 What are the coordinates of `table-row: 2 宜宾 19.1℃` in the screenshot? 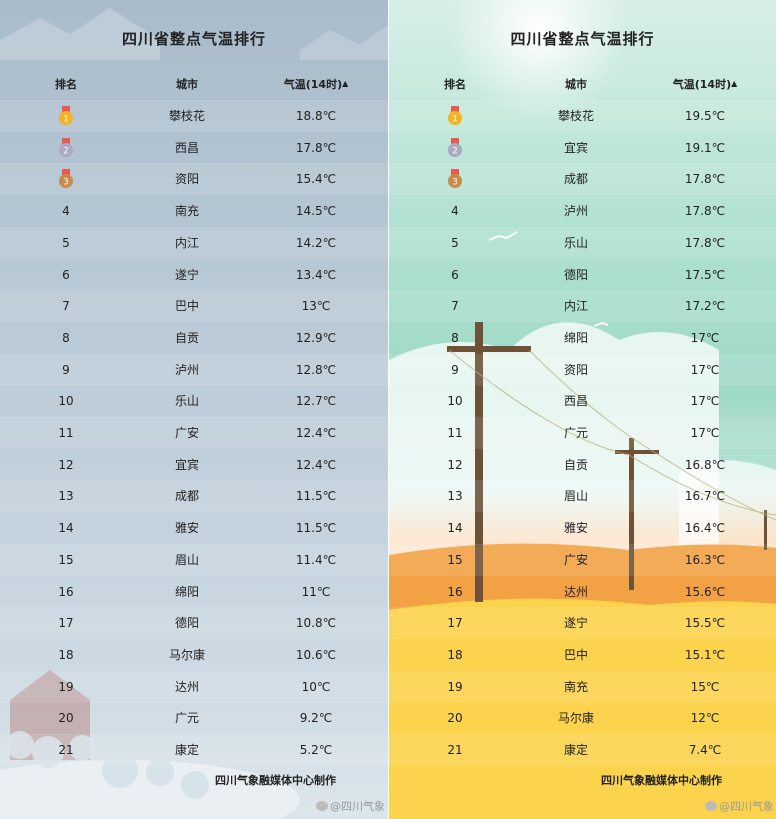 It's located at (582, 148).